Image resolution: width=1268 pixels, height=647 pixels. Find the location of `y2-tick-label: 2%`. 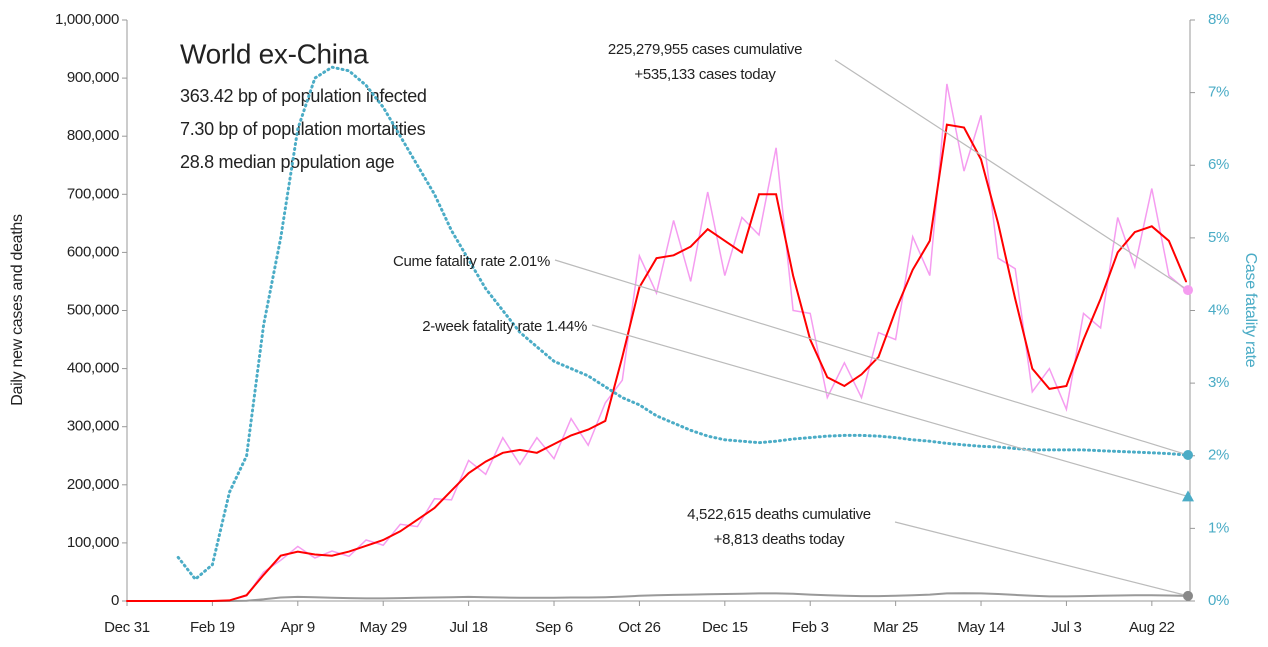

y2-tick-label: 2% is located at coordinates (1218, 455).